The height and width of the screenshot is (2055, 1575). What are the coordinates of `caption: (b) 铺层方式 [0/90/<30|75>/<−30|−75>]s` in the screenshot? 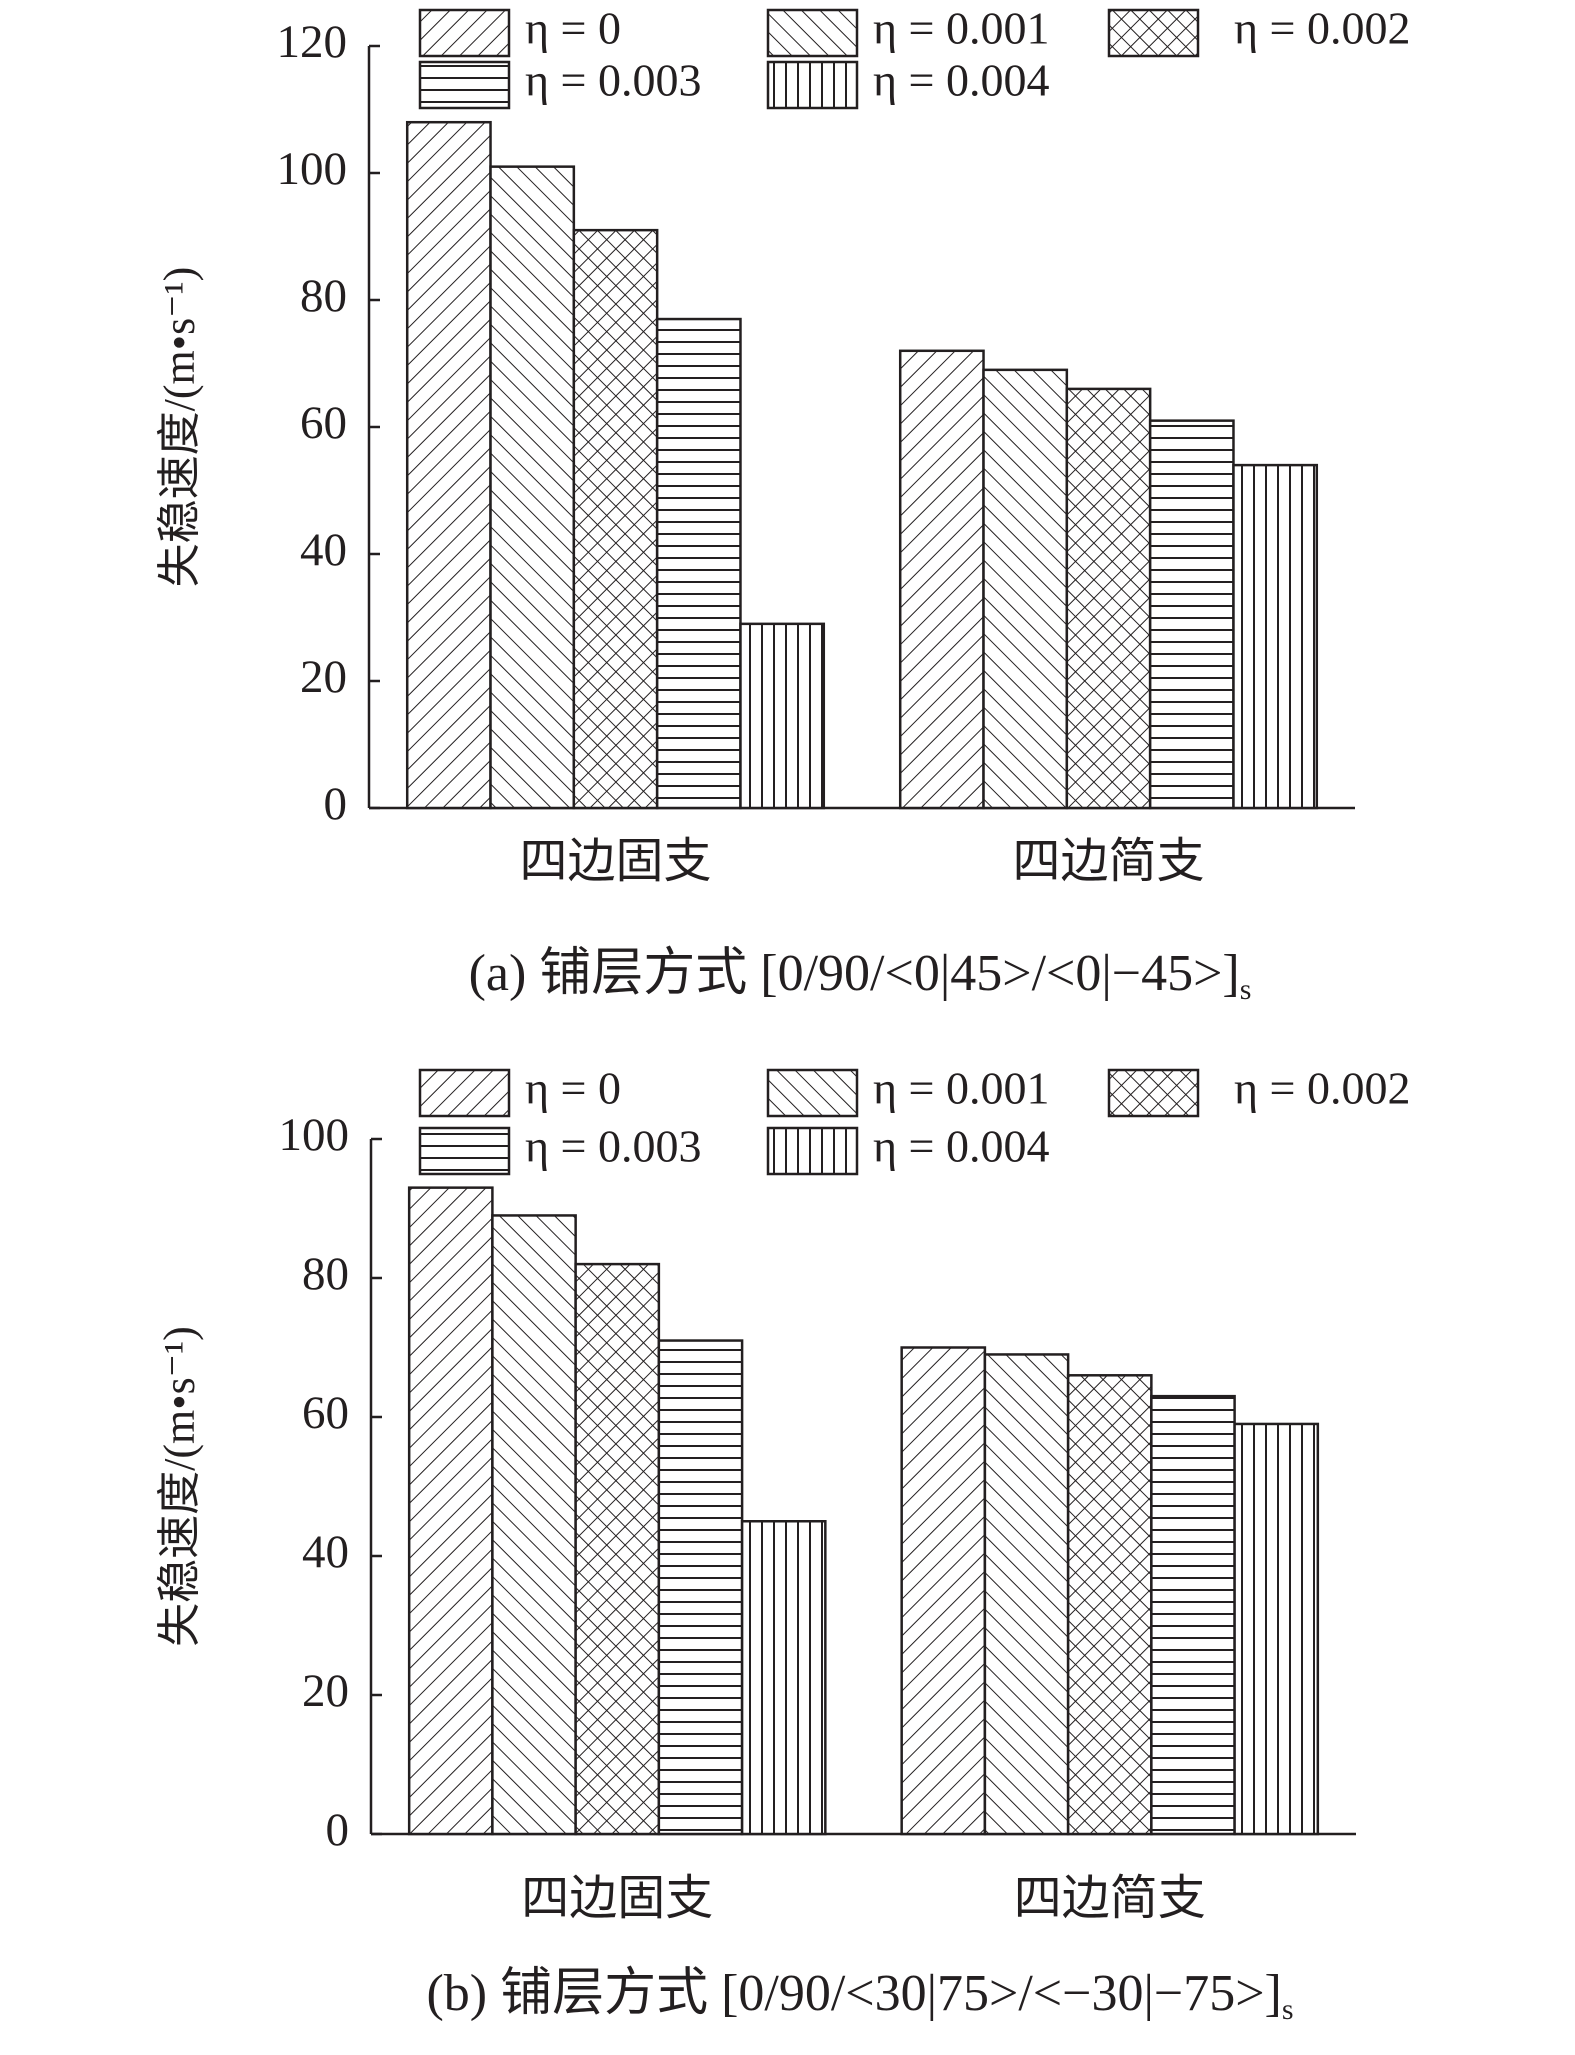 It's located at (859, 1995).